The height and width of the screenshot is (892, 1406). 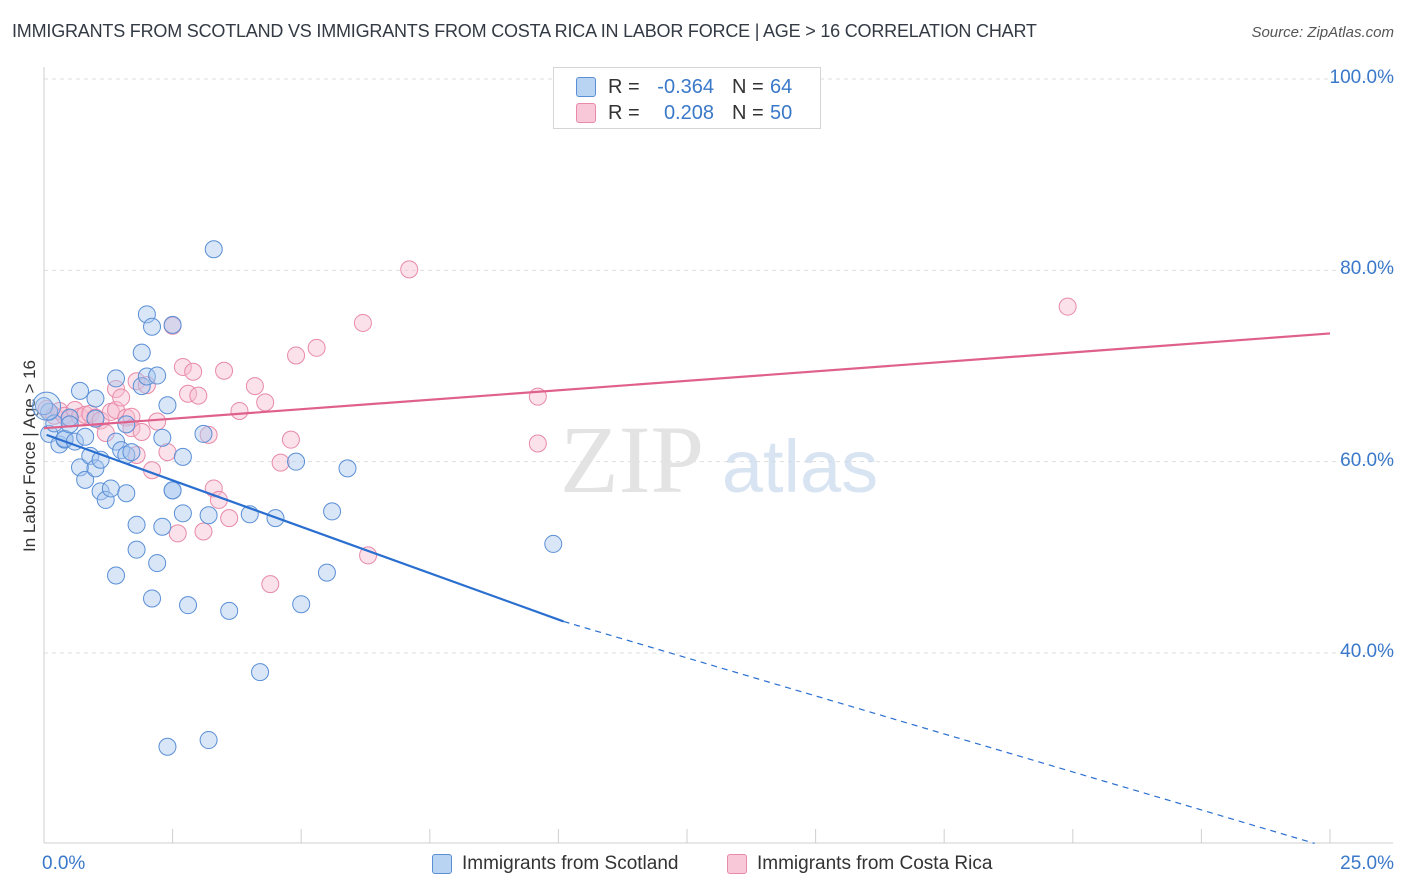 What do you see at coordinates (939, 732) in the screenshot?
I see `scotland-trend-extrapolation` at bounding box center [939, 732].